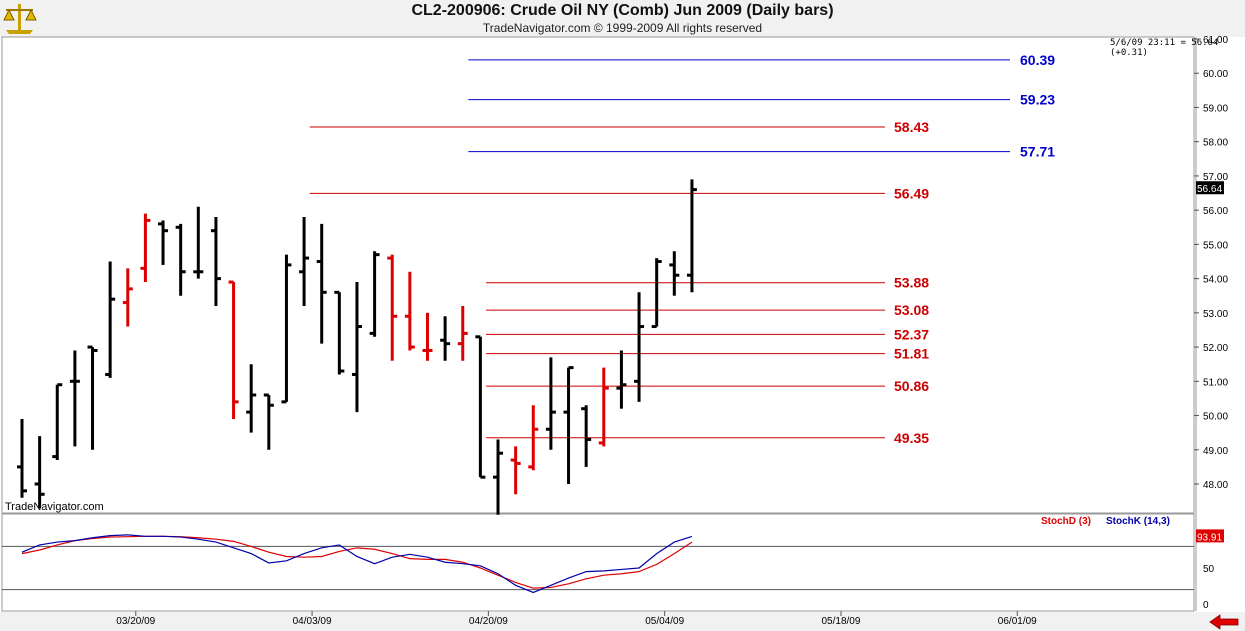  Describe the element at coordinates (911, 334) in the screenshot. I see `level-label: 52.37` at that location.